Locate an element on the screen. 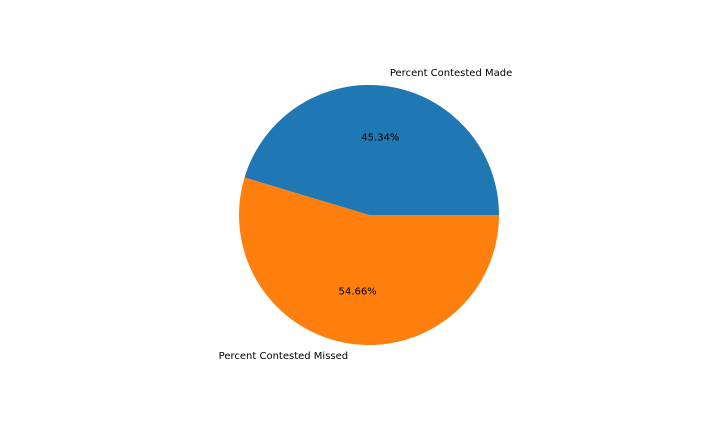 The height and width of the screenshot is (432, 720). pie-category-label: Percent Contested Made is located at coordinates (451, 73).